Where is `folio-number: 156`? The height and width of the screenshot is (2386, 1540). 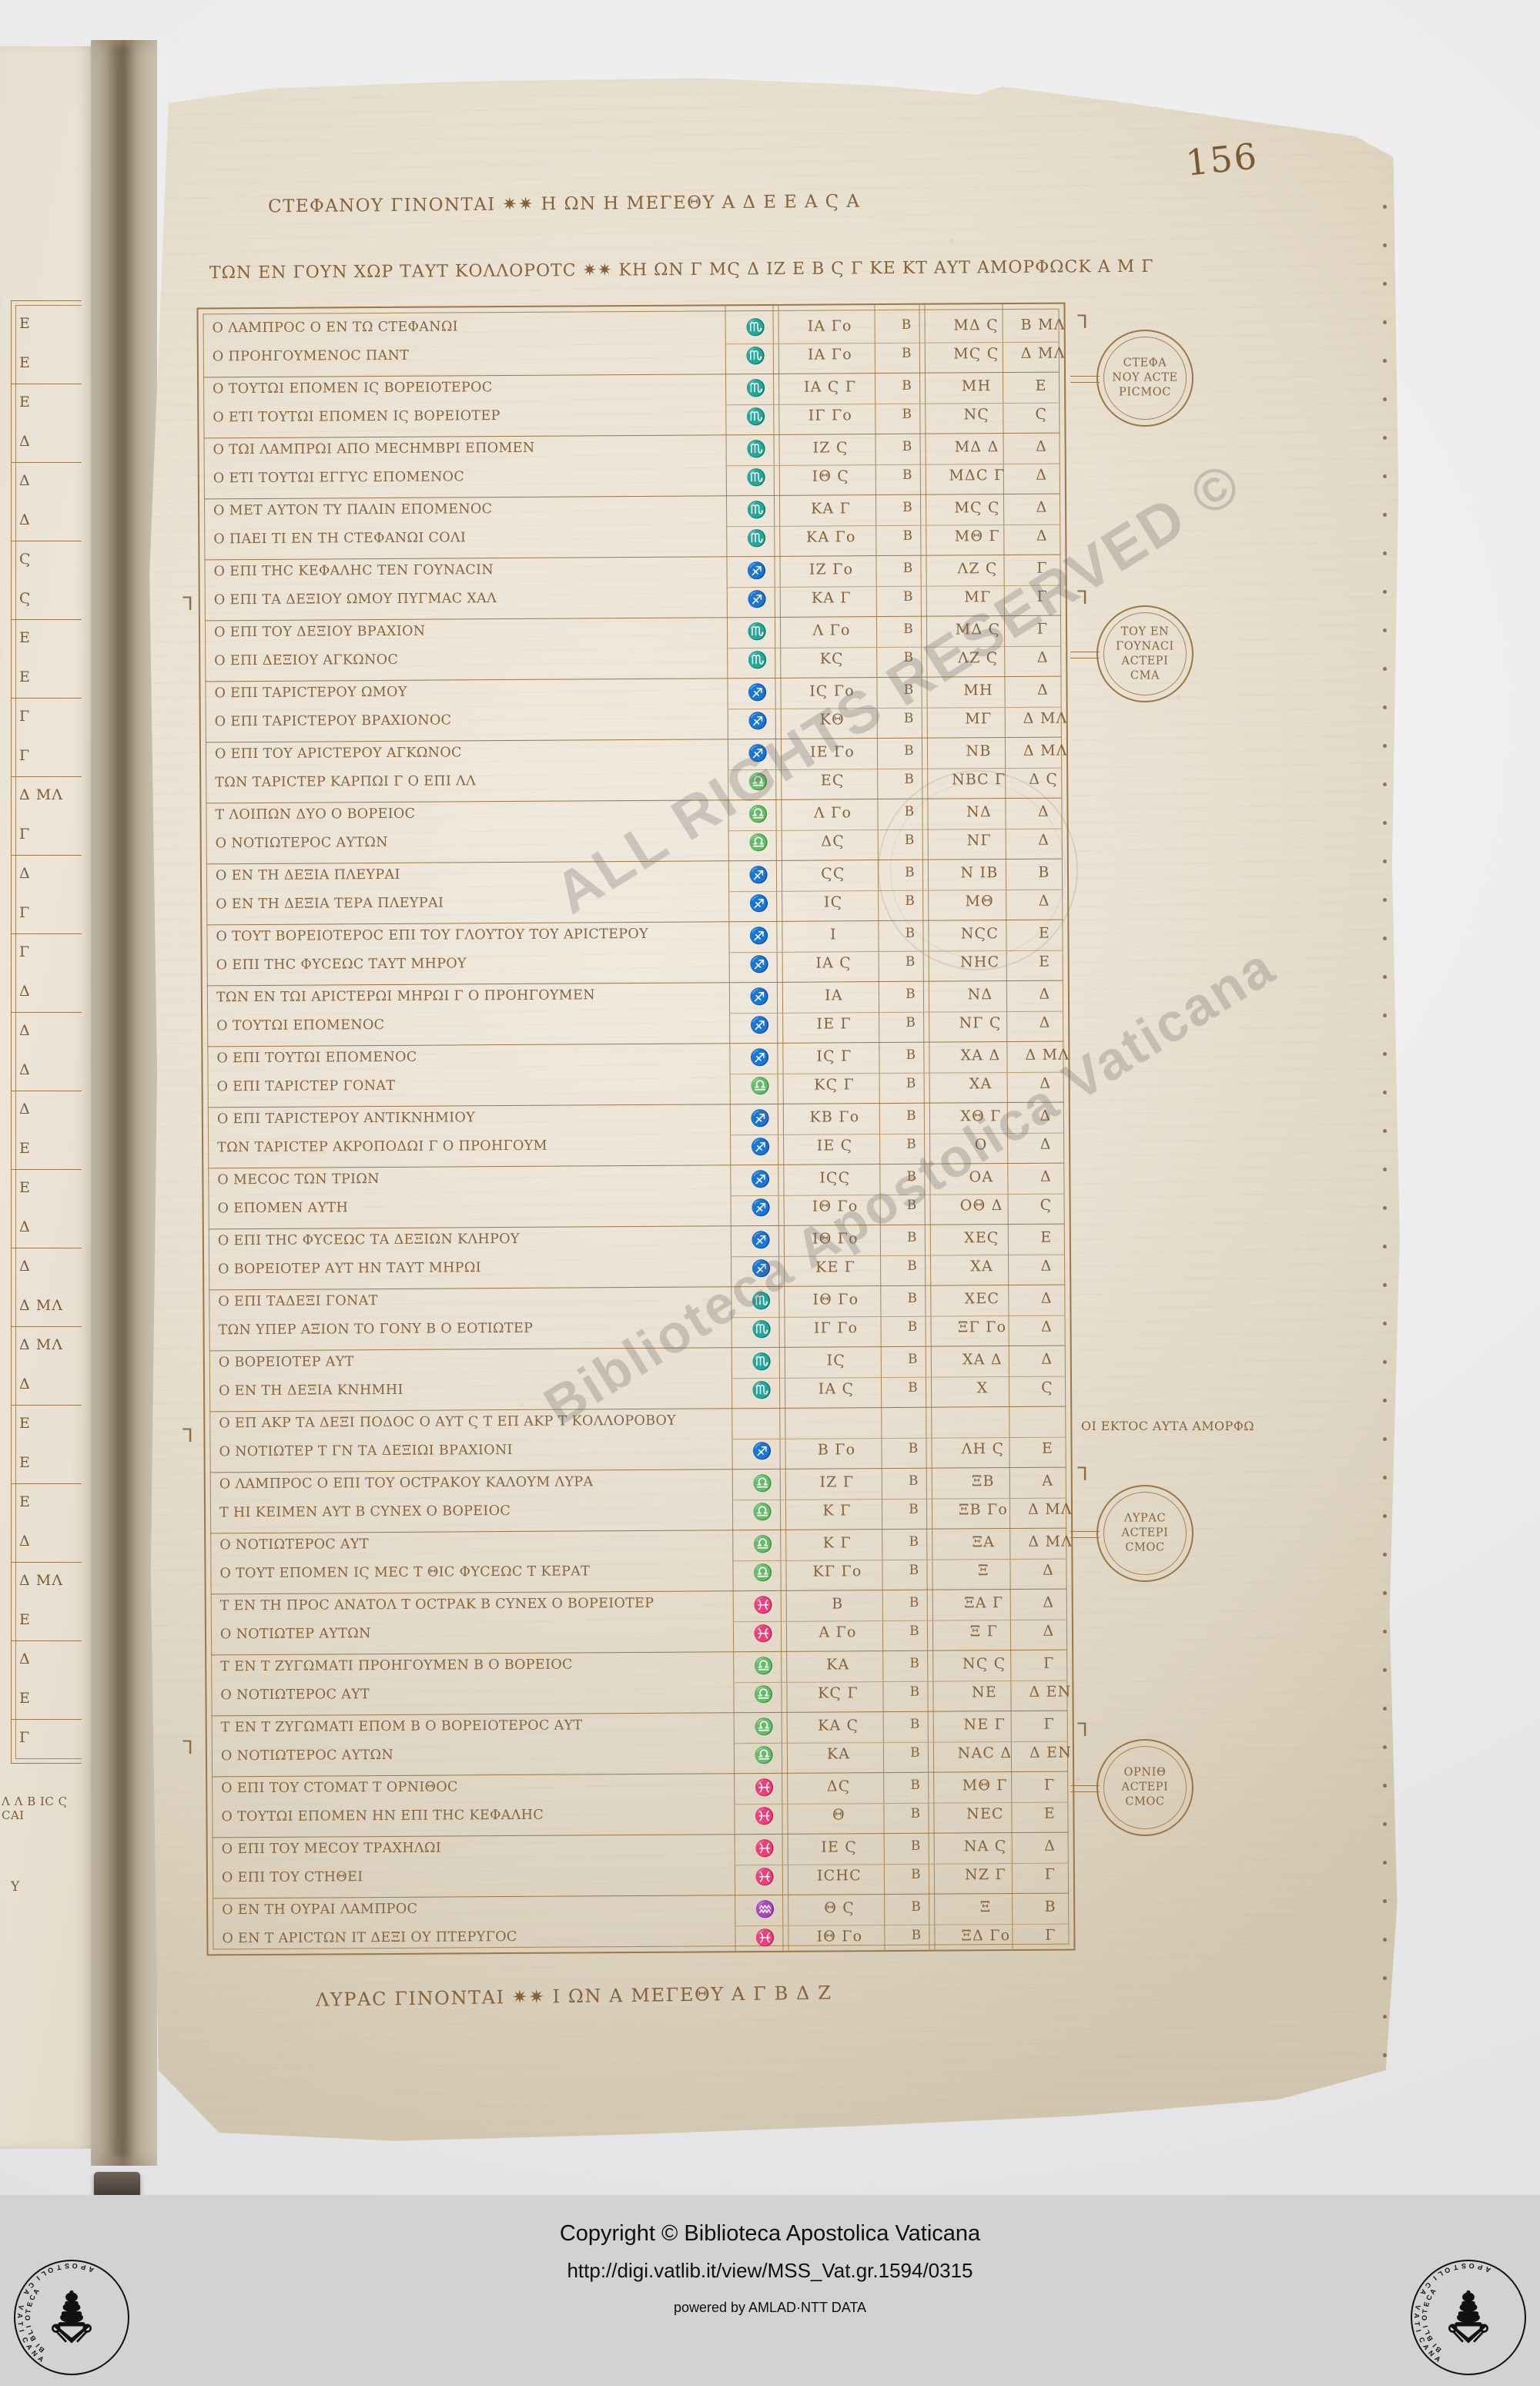
folio-number: 156 is located at coordinates (1221, 159).